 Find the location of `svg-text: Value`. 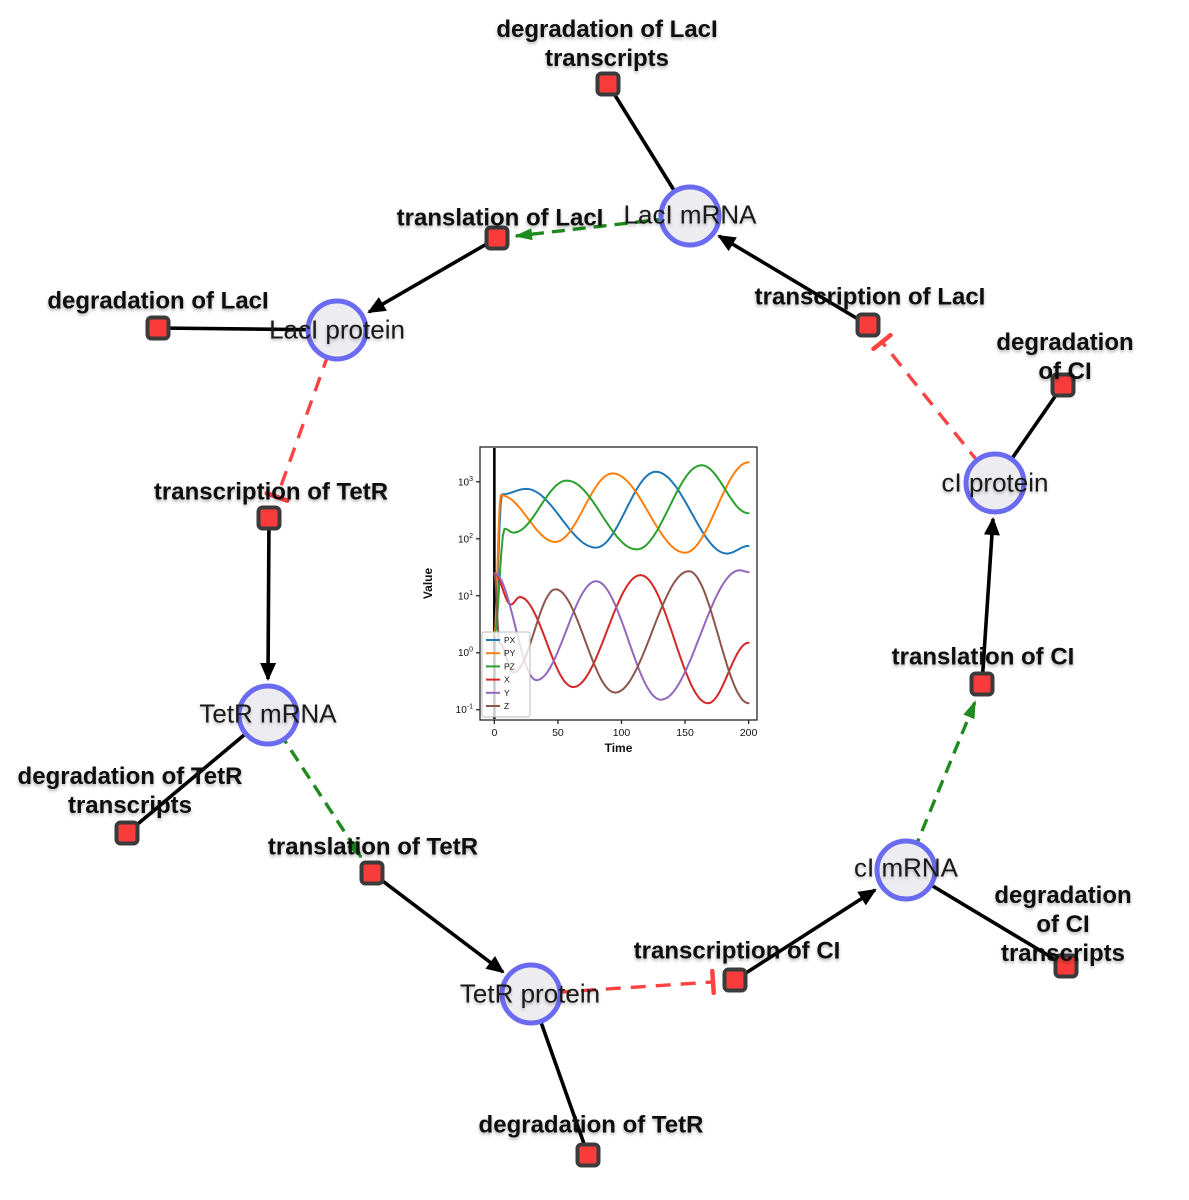

svg-text: Value is located at coordinates (428, 584).